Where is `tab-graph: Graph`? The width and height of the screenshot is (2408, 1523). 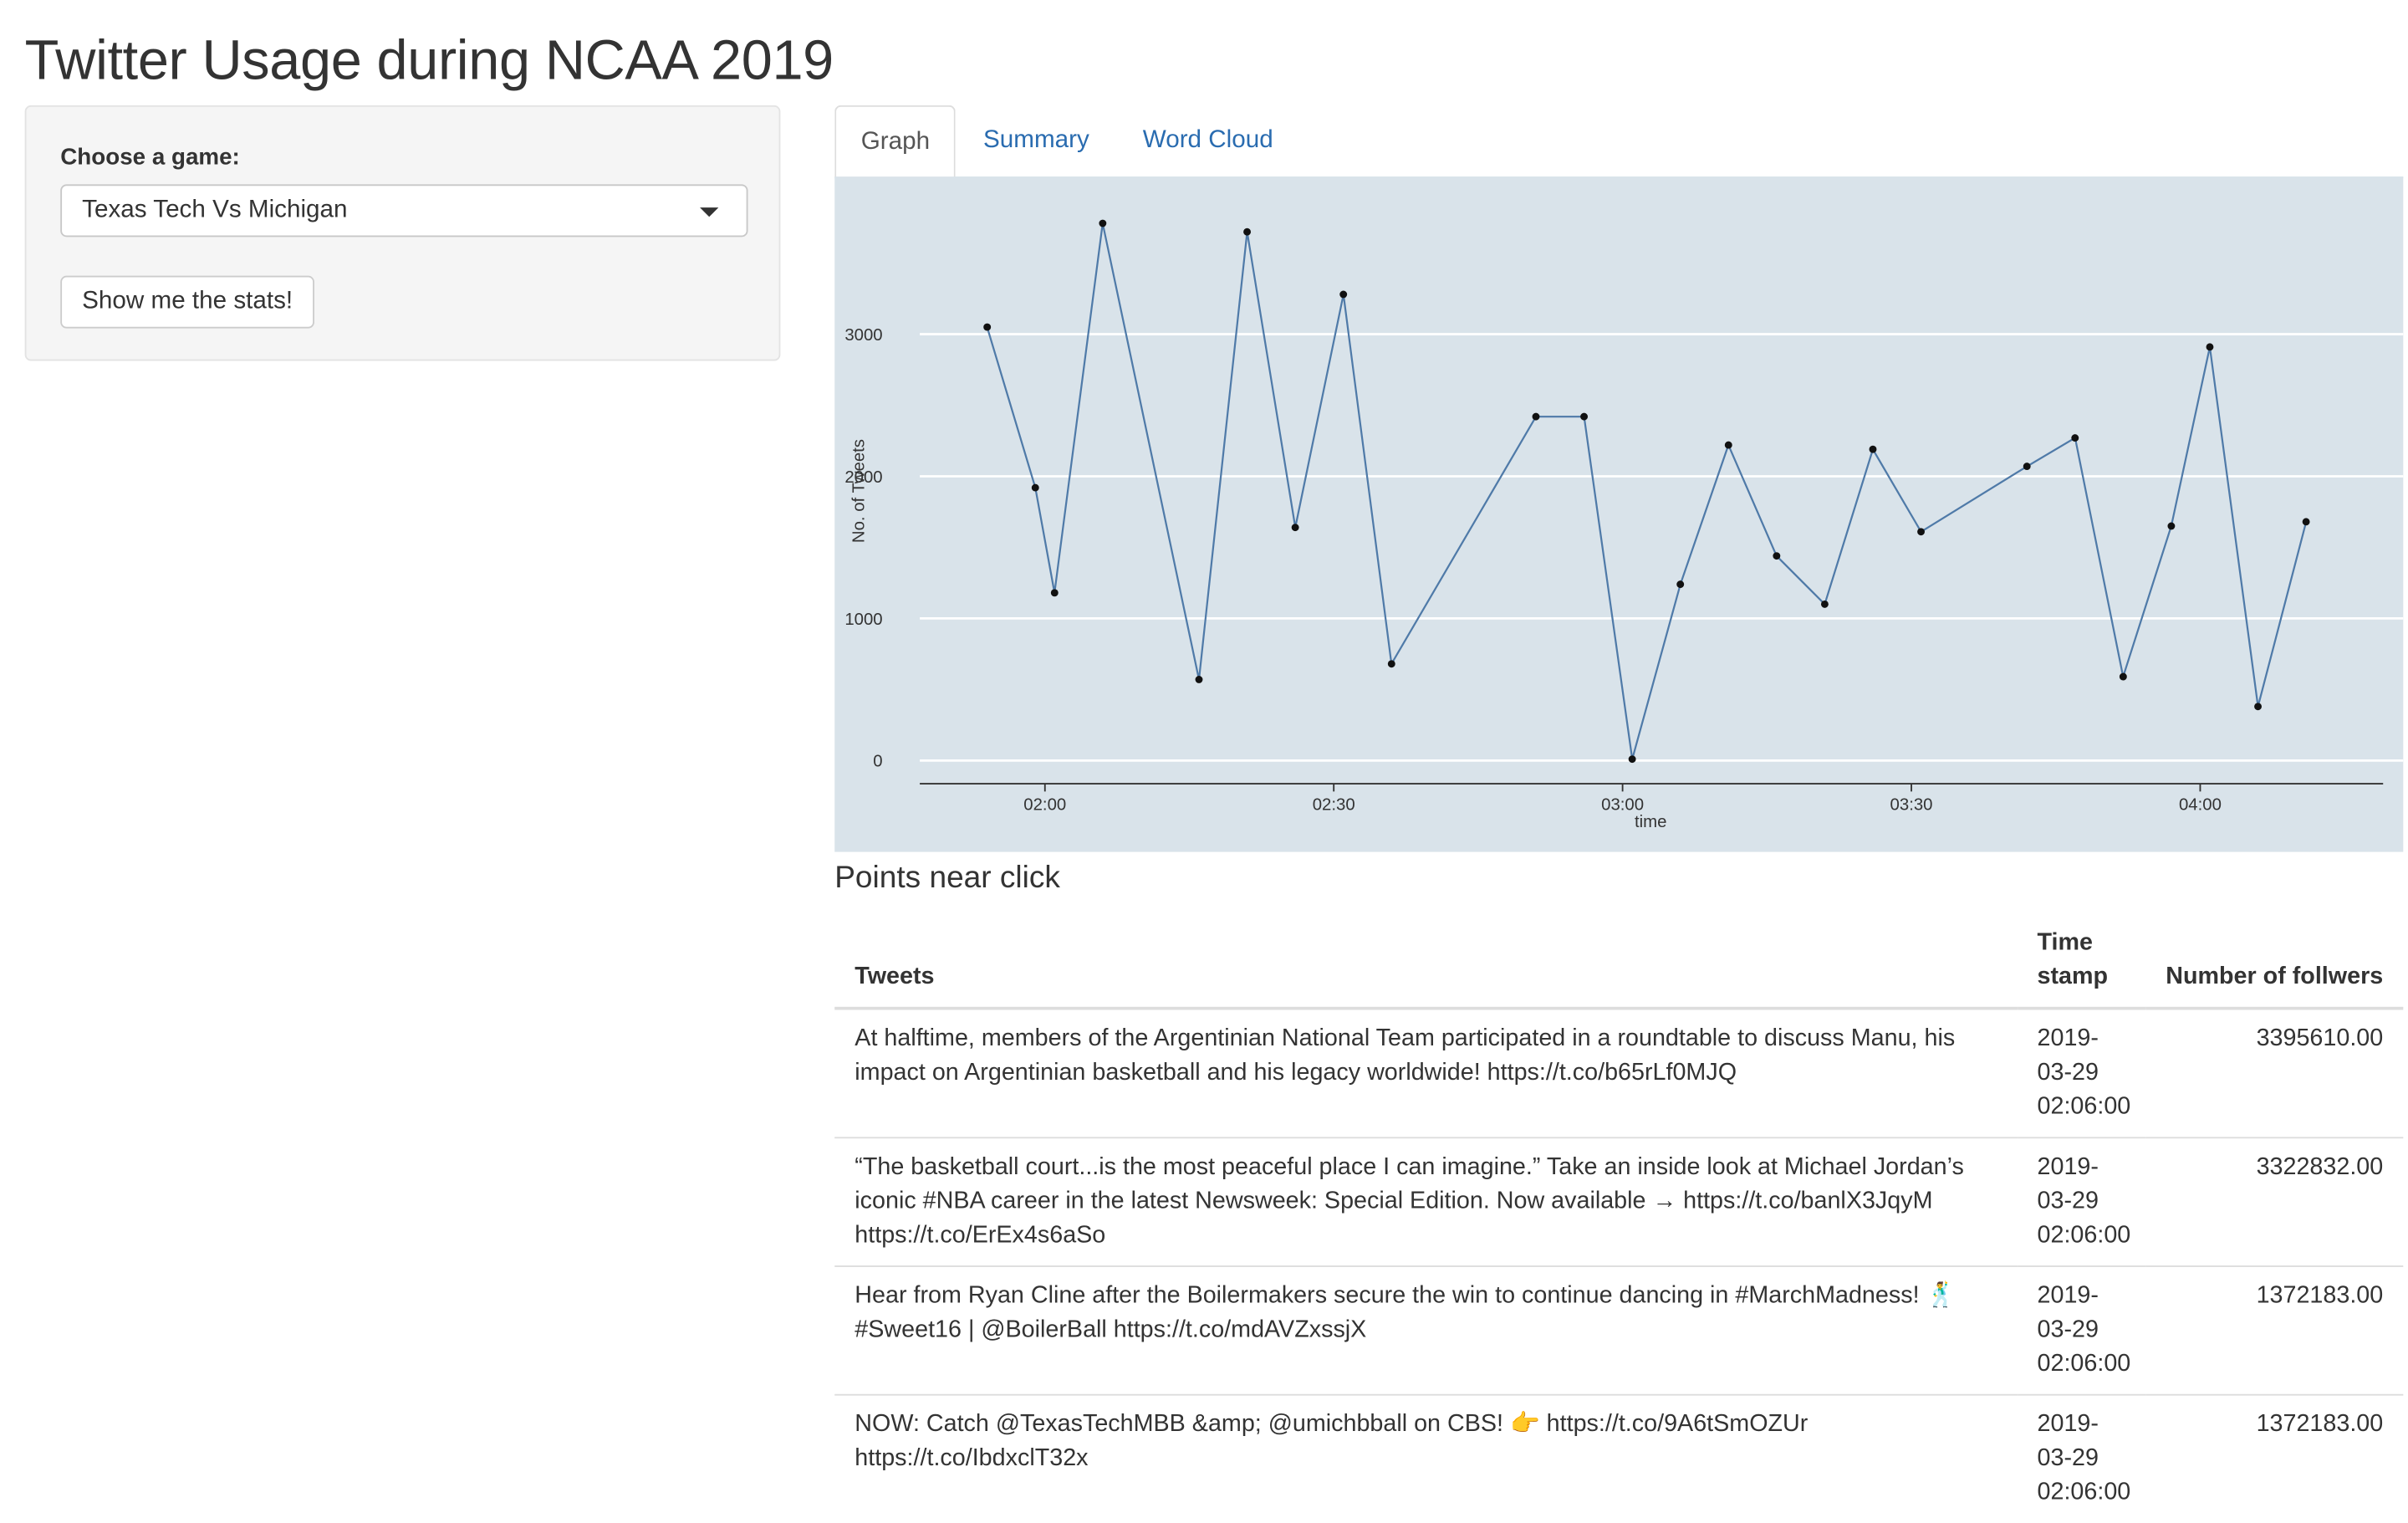
tab-graph: Graph is located at coordinates (895, 141).